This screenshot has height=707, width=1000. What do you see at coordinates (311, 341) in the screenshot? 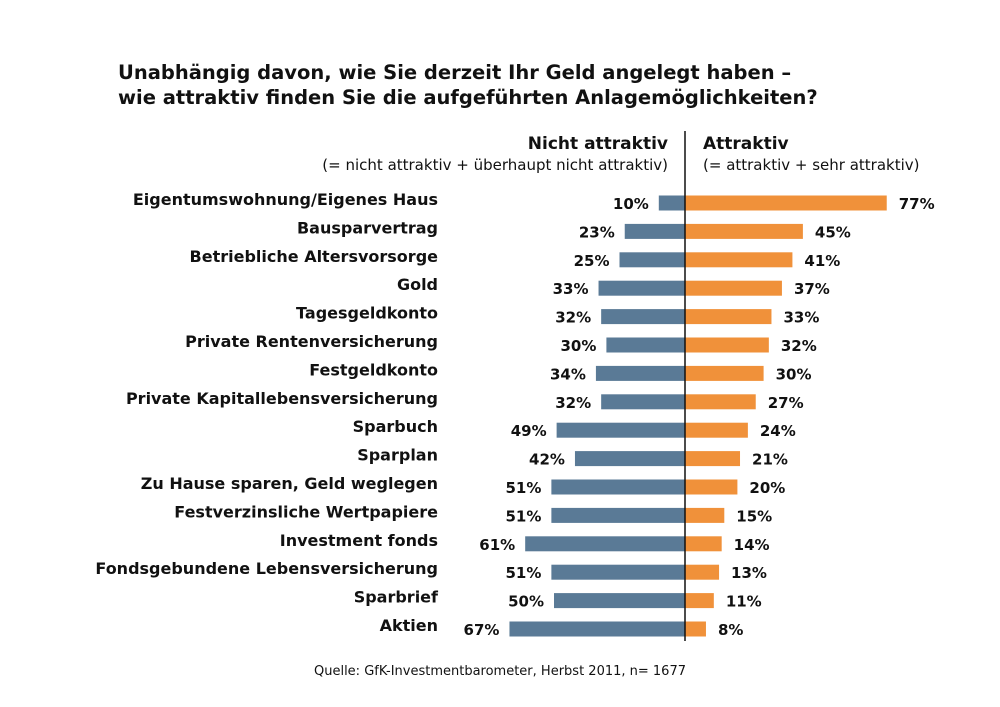
I see `category-label: Private Rentenversicherung` at bounding box center [311, 341].